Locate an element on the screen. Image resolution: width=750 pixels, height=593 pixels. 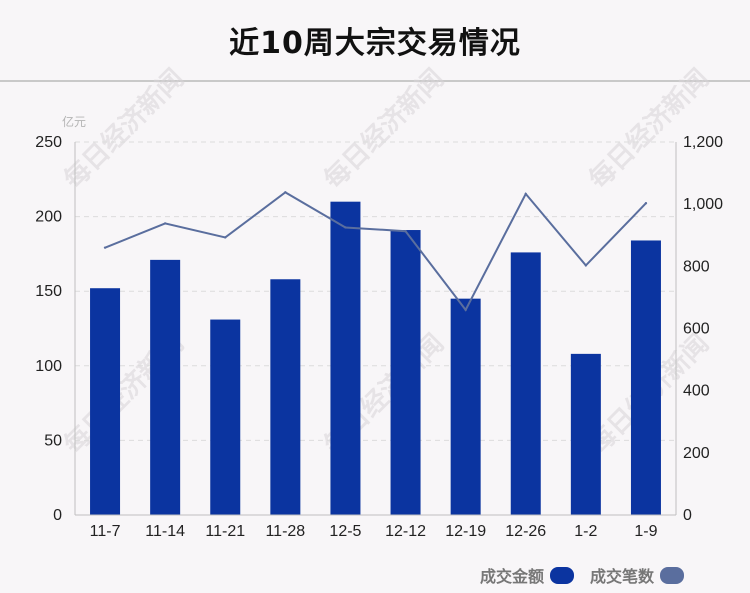
y-left-tick-label: 50 is located at coordinates (53, 440).